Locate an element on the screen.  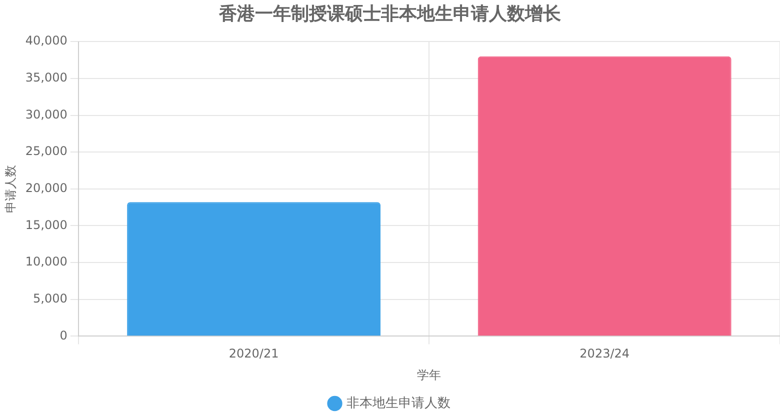
x-tick-label: 2020/21 is located at coordinates (253, 353).